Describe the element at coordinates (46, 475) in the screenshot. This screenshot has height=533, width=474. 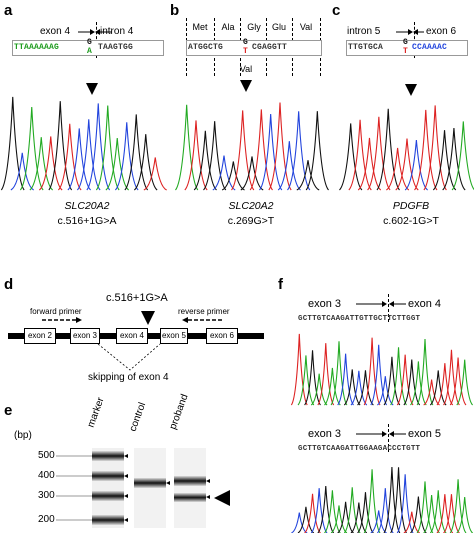
I see `ladder-label: 400` at that location.